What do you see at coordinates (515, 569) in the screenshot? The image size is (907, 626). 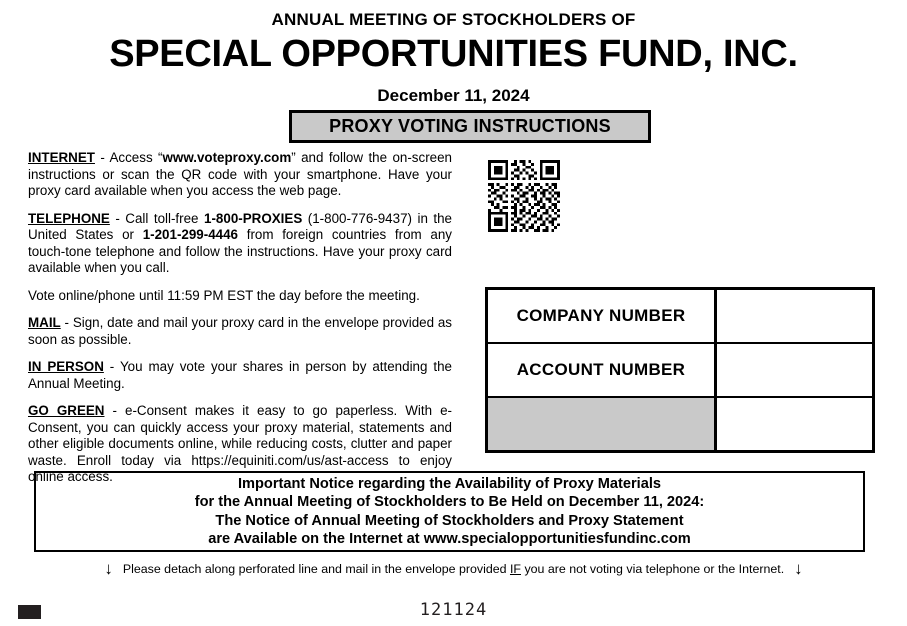 I see `detach-text-if: IF` at bounding box center [515, 569].